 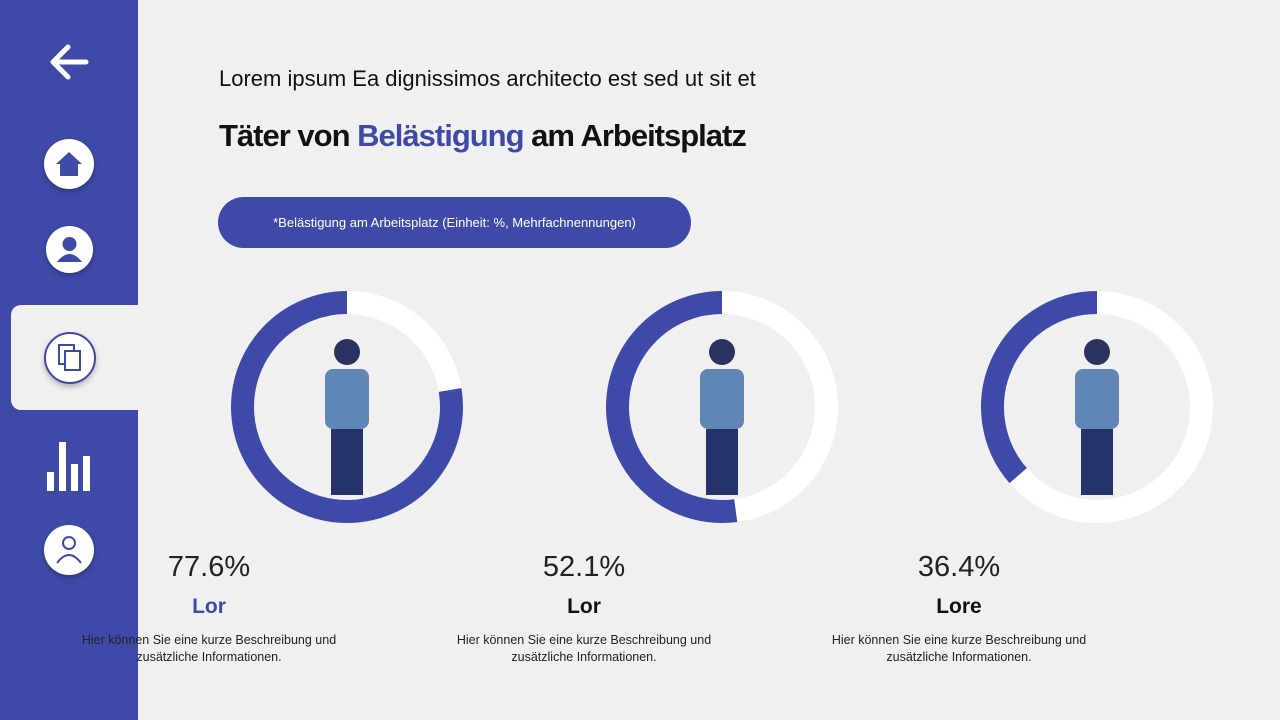 What do you see at coordinates (70, 466) in the screenshot?
I see `stats-icon` at bounding box center [70, 466].